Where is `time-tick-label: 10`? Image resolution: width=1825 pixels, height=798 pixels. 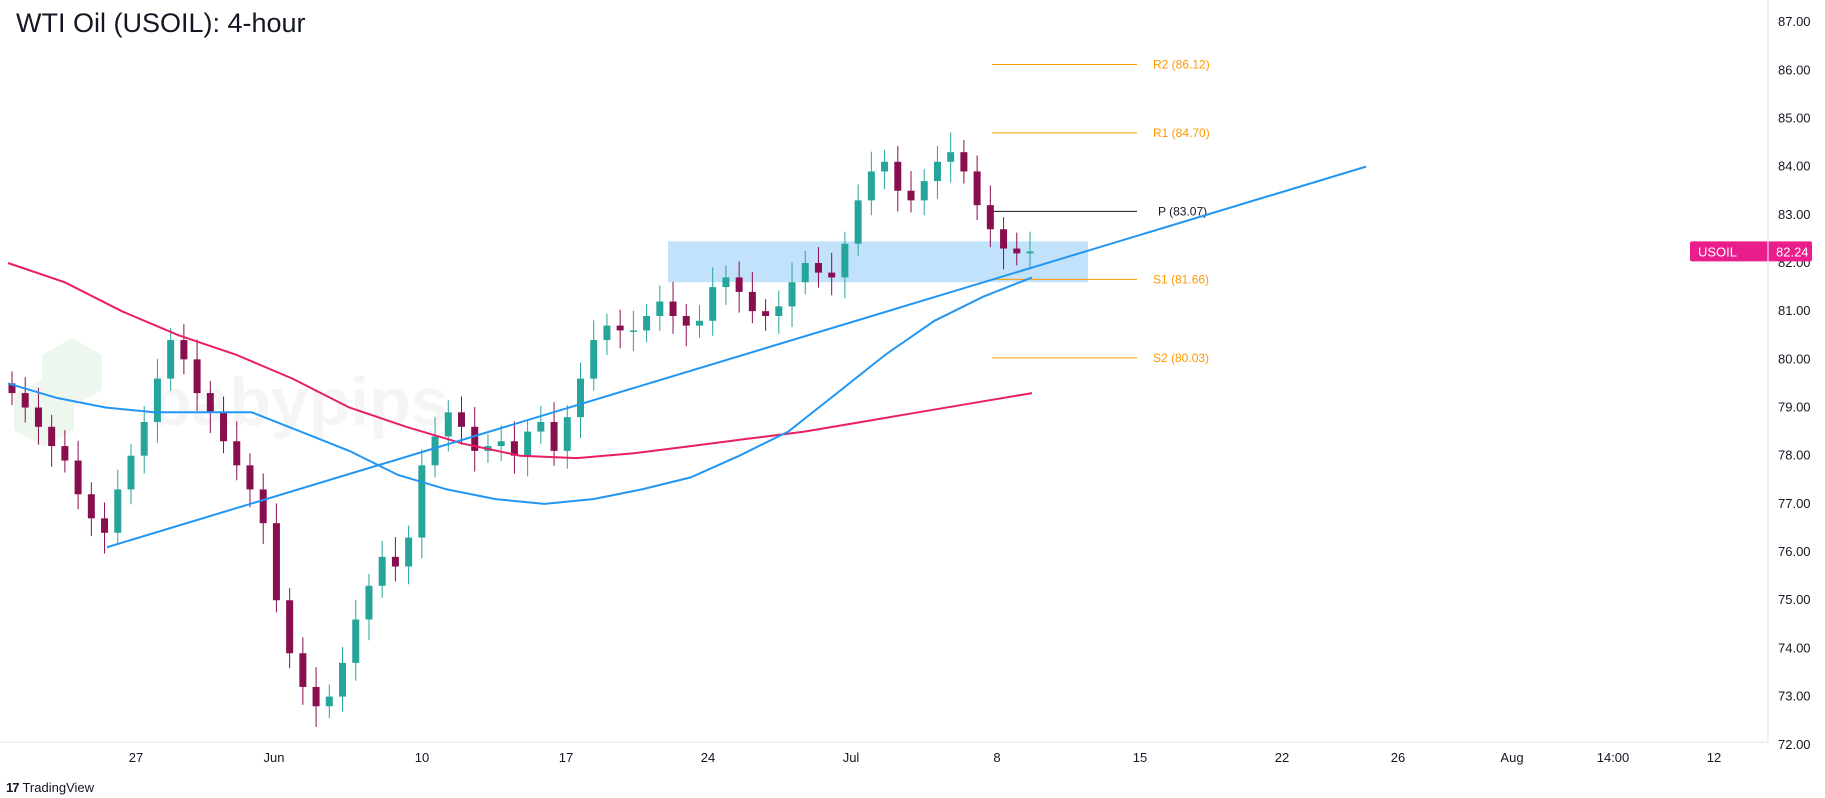
time-tick-label: 10 is located at coordinates (422, 757).